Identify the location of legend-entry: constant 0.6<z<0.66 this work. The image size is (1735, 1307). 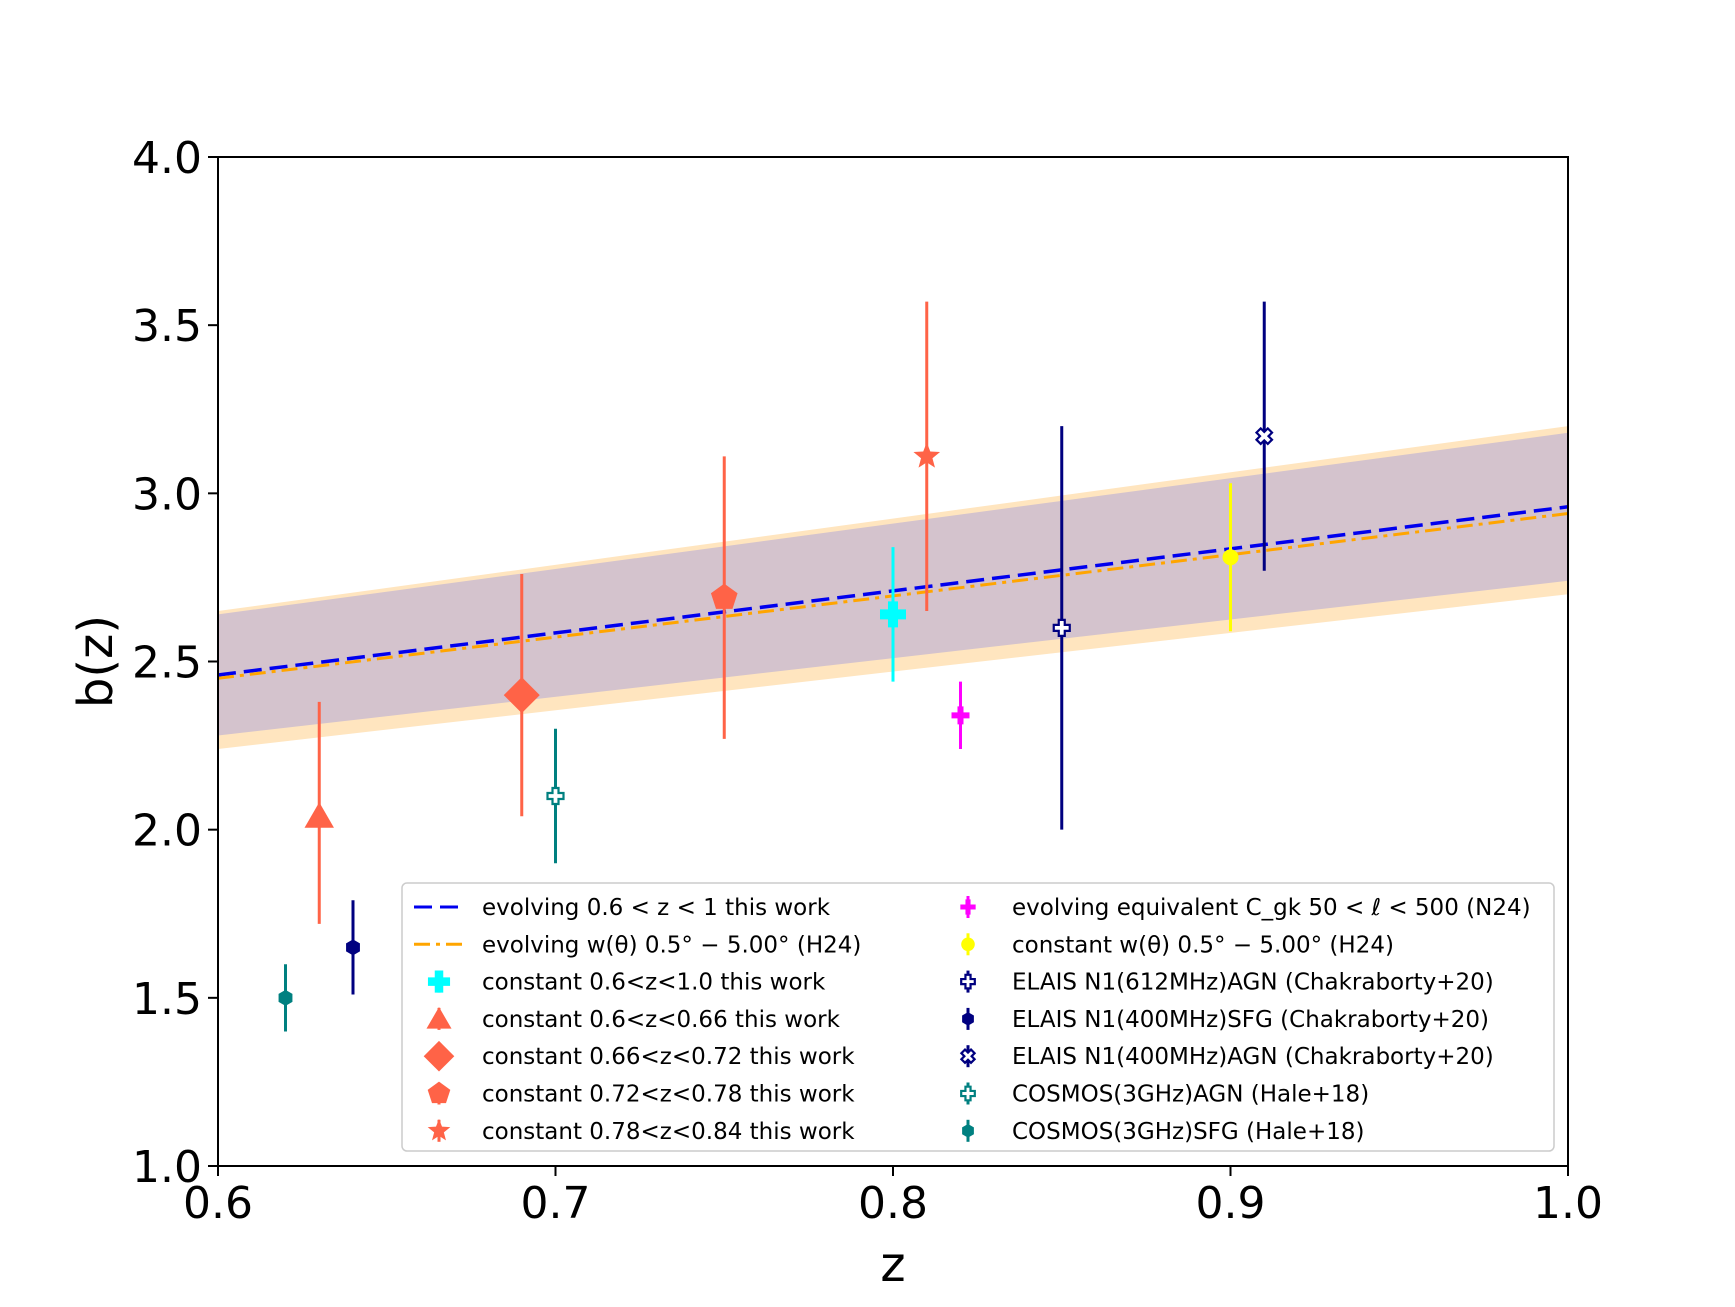
(633, 1020).